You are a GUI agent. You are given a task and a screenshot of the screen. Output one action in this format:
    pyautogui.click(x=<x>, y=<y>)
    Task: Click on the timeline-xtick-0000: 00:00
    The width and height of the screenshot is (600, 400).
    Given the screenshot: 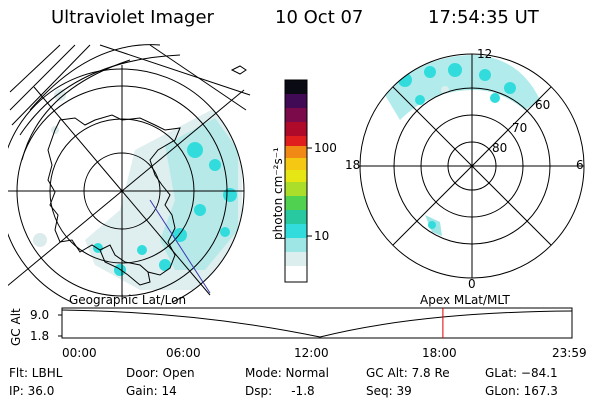 What is the action you would take?
    pyautogui.click(x=79, y=353)
    